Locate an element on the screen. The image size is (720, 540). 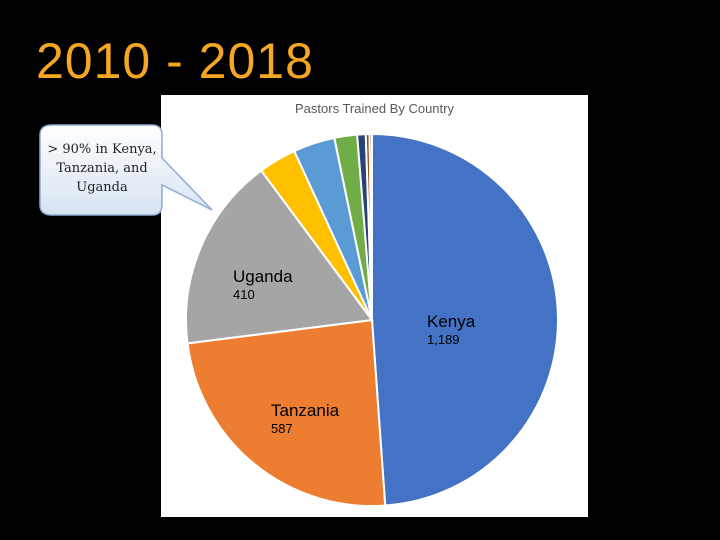
pie-slice-uganda is located at coordinates (279, 257).